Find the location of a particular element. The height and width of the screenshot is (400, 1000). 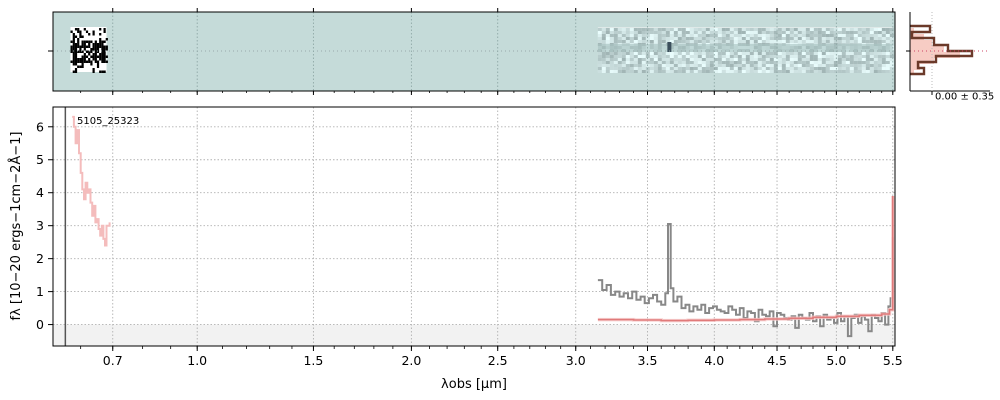

x-tick-label: 4.0 is located at coordinates (714, 360).